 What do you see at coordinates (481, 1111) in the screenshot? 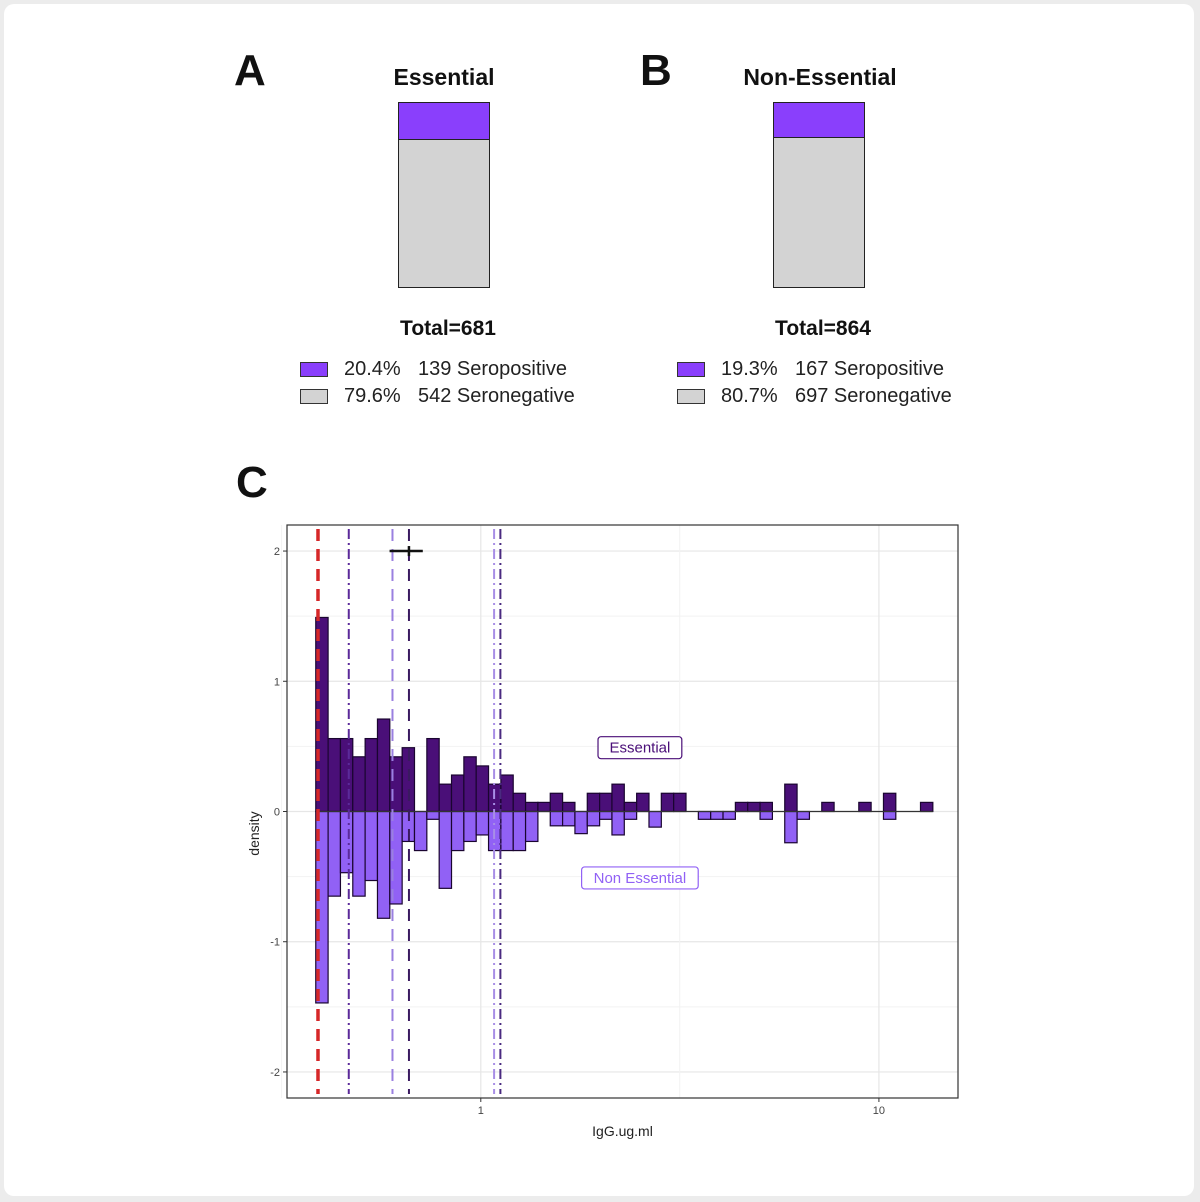
I see `x-tick-label: 1` at bounding box center [481, 1111].